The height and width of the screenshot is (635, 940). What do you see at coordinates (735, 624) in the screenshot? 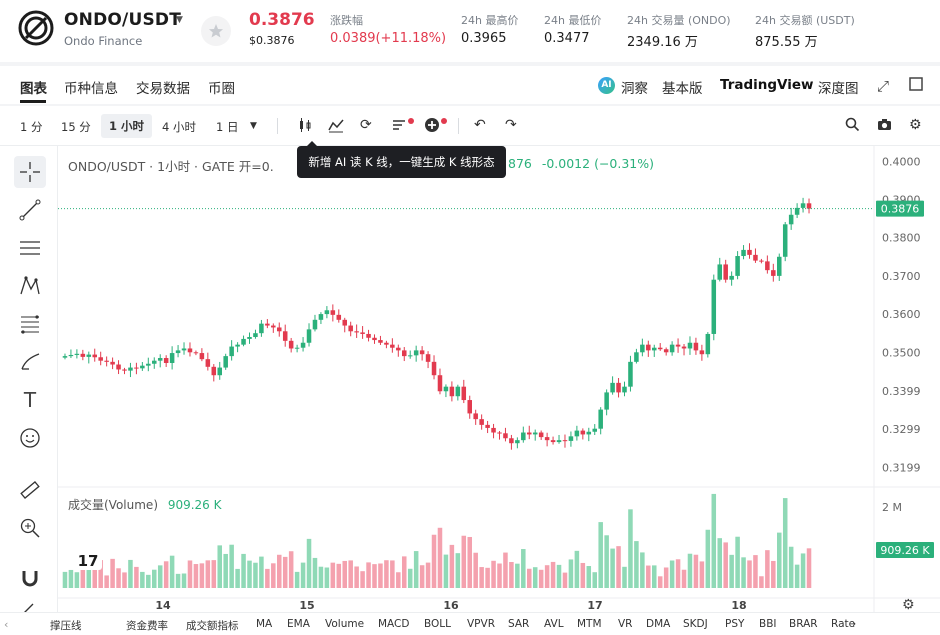
I see `indicator-15: PSY` at bounding box center [735, 624].